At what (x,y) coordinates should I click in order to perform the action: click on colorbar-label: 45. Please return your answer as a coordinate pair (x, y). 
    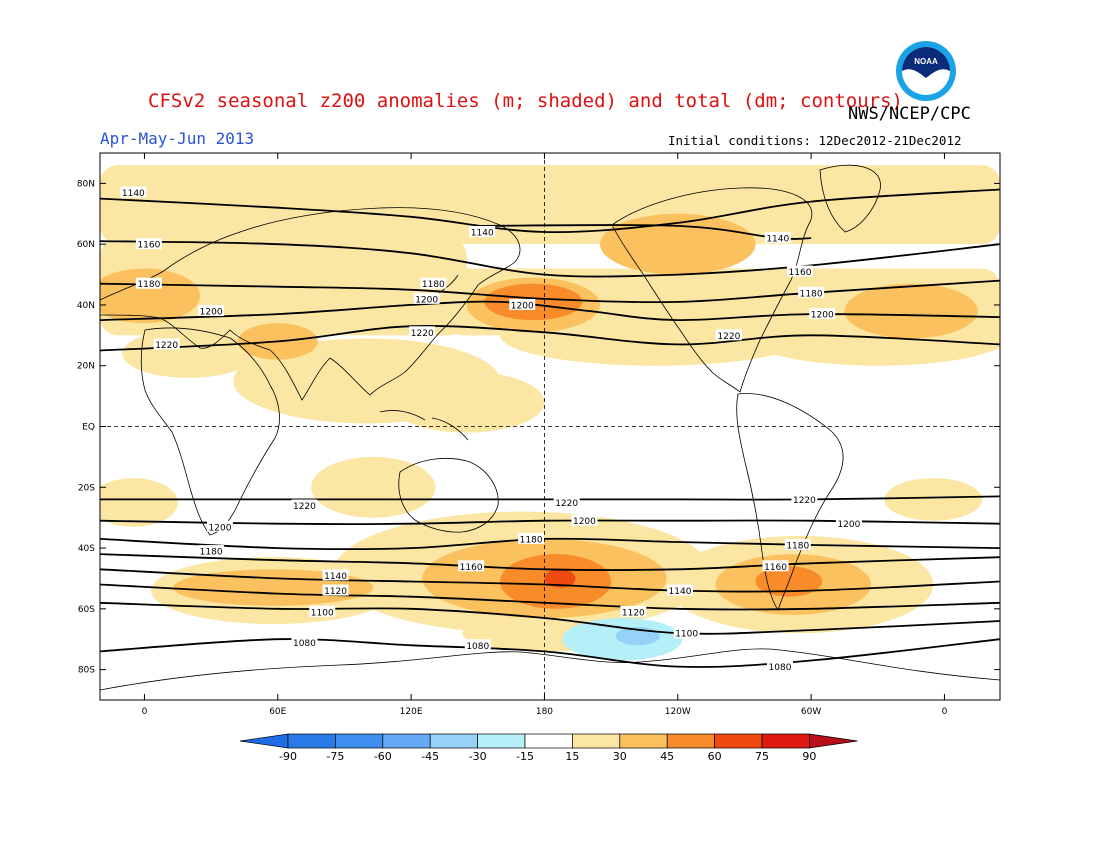
    Looking at the image, I should click on (667, 756).